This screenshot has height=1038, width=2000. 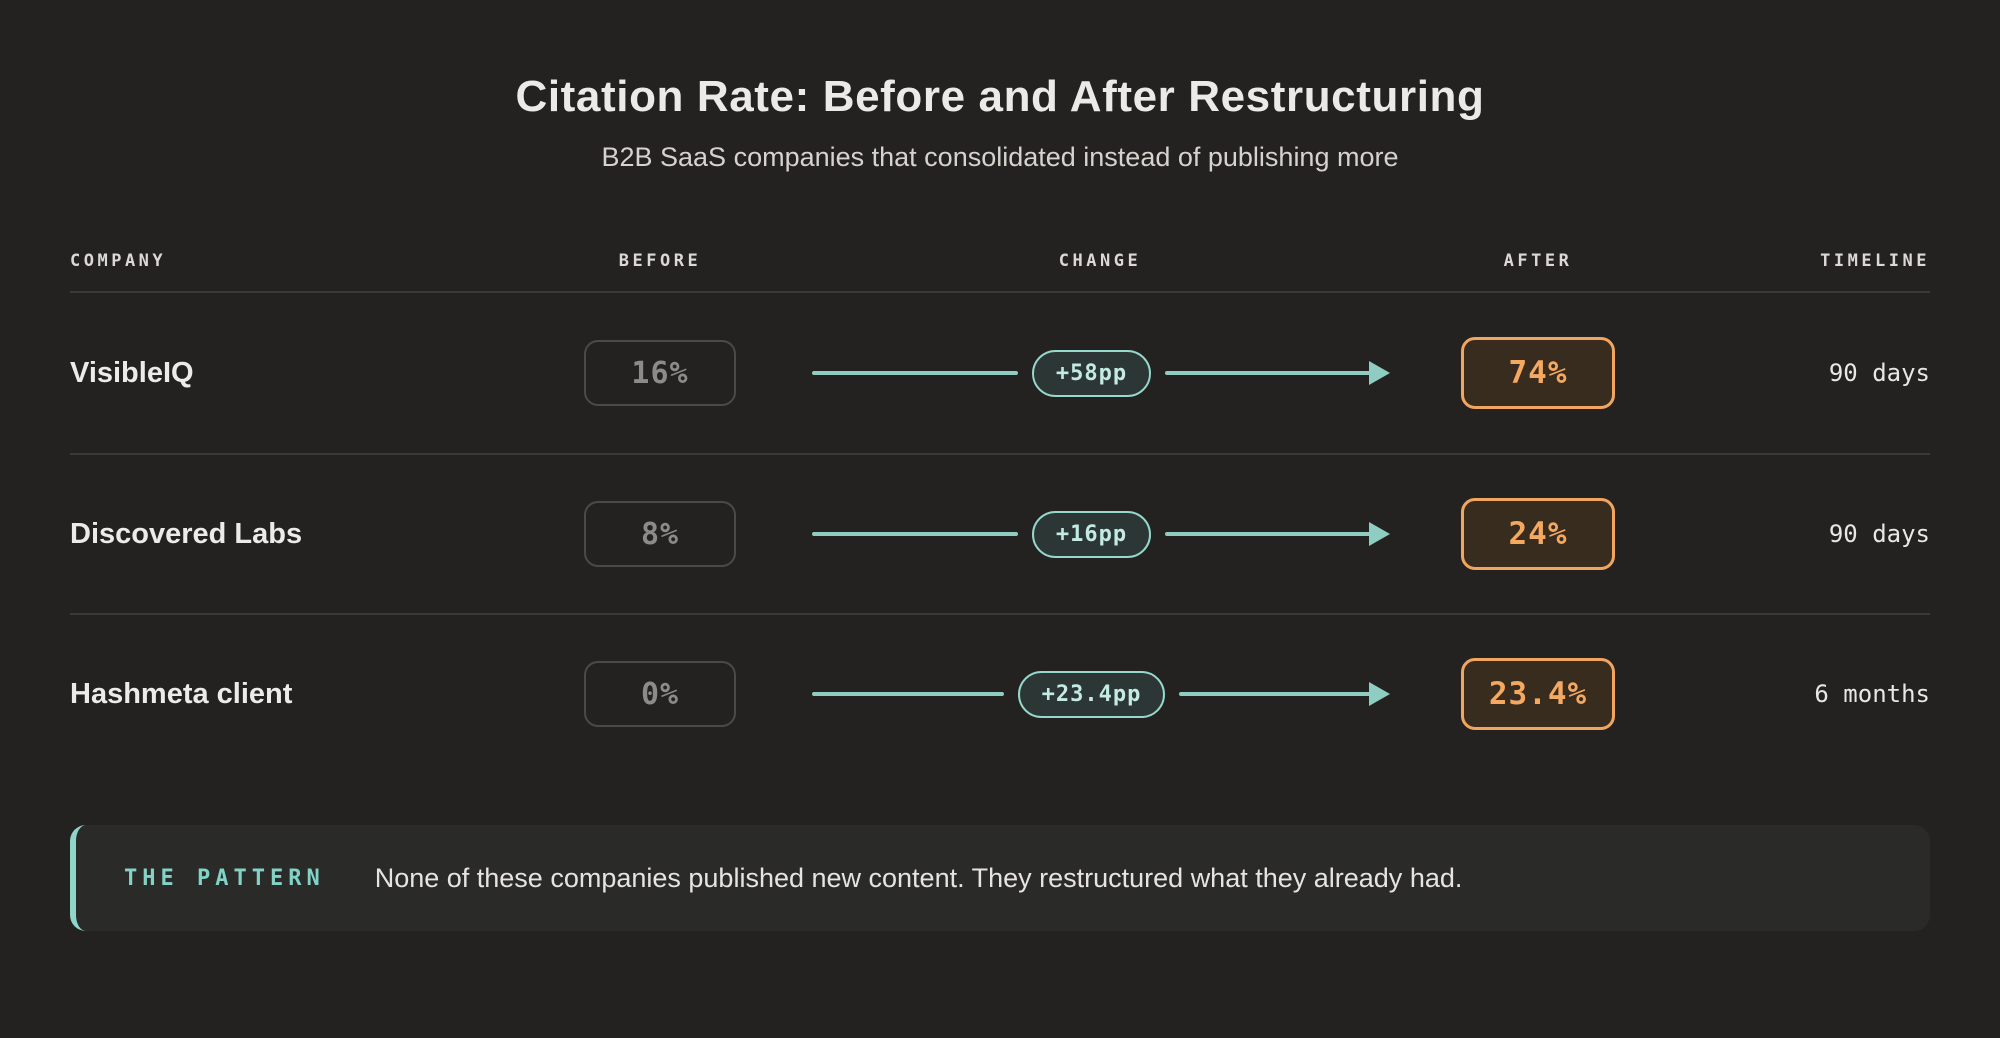 I want to click on after-cell: 23.4%, so click(x=1538, y=694).